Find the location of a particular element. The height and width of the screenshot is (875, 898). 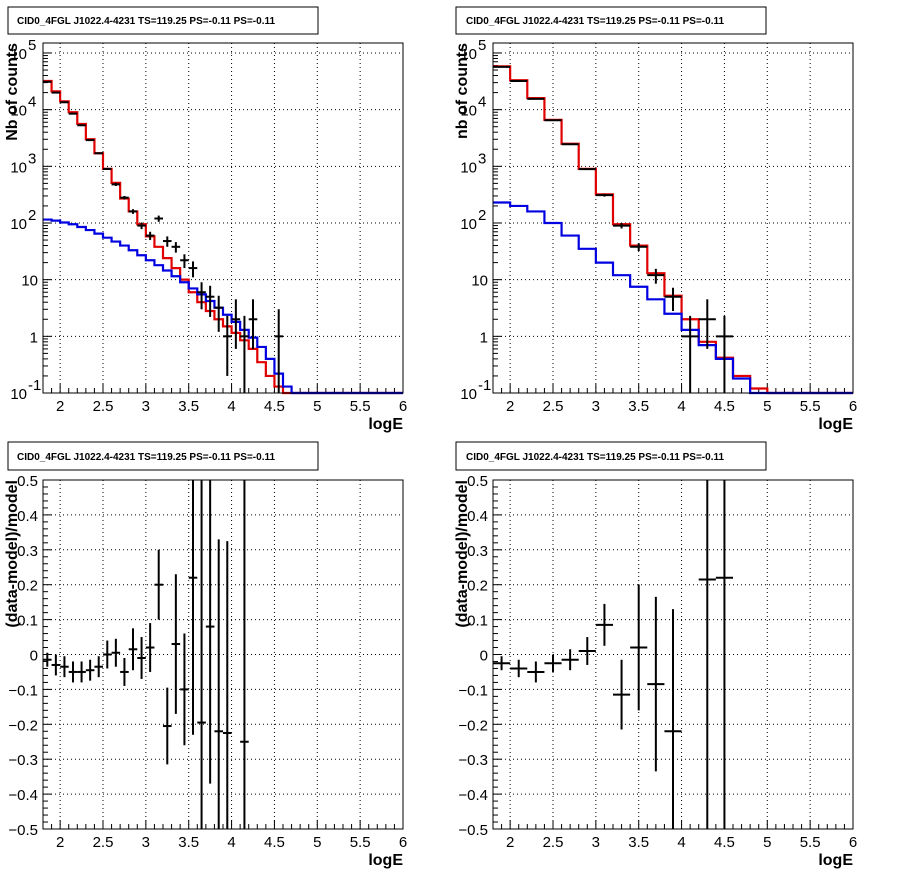

y-tick-label: 0.4 is located at coordinates (477, 516).